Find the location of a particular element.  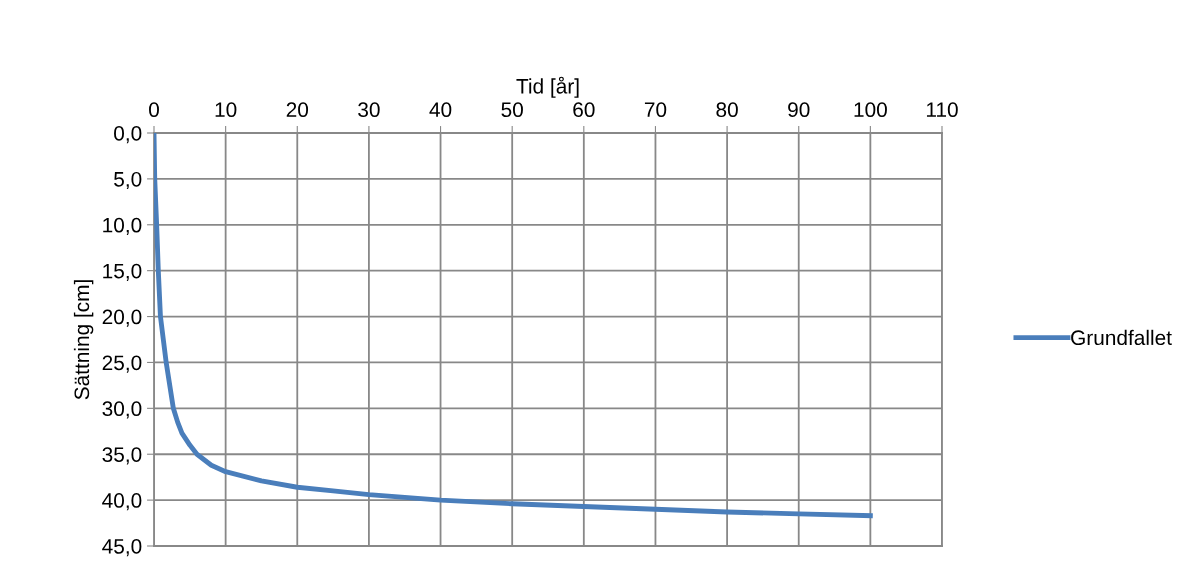

x-tick-label: 10 is located at coordinates (226, 110).